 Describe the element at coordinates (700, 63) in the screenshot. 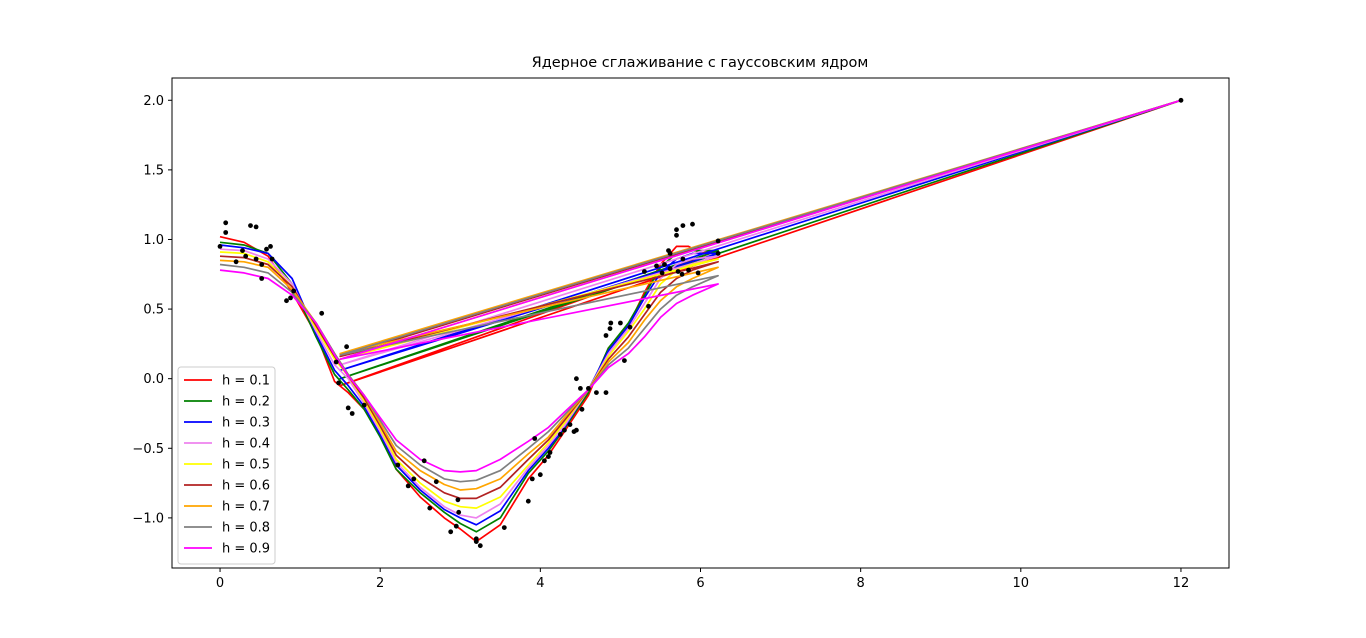

I see `chart-title: Ядерное сглаживание с гауссовским ядром` at that location.